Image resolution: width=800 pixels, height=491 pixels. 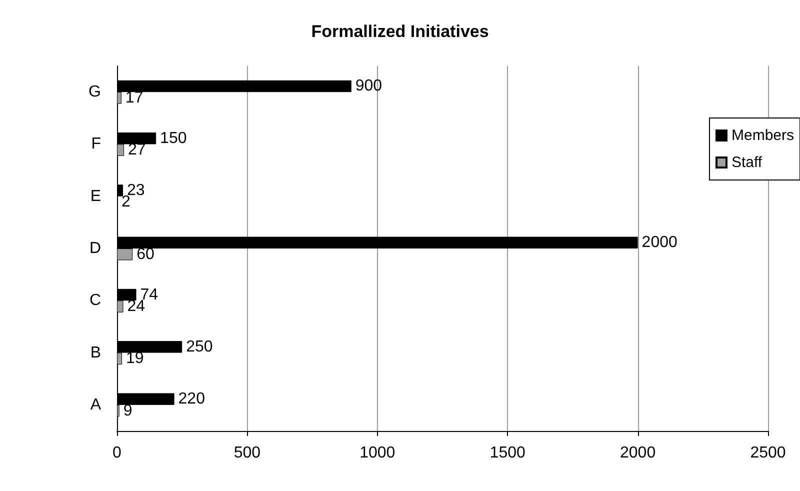 What do you see at coordinates (126, 202) in the screenshot?
I see `data-label: 2` at bounding box center [126, 202].